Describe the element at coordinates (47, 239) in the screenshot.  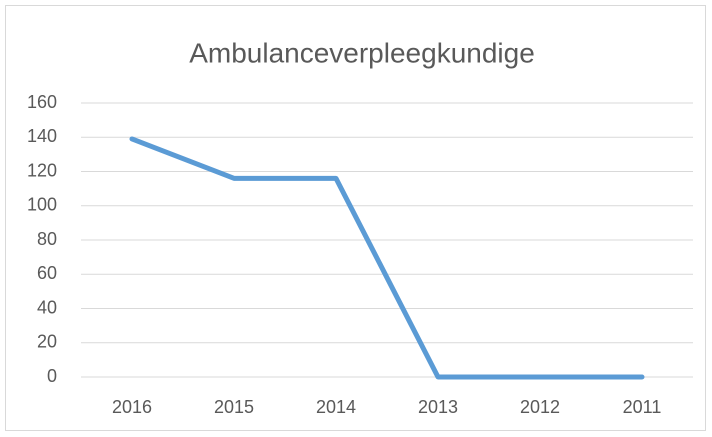
I see `y-tick-label: 80` at that location.